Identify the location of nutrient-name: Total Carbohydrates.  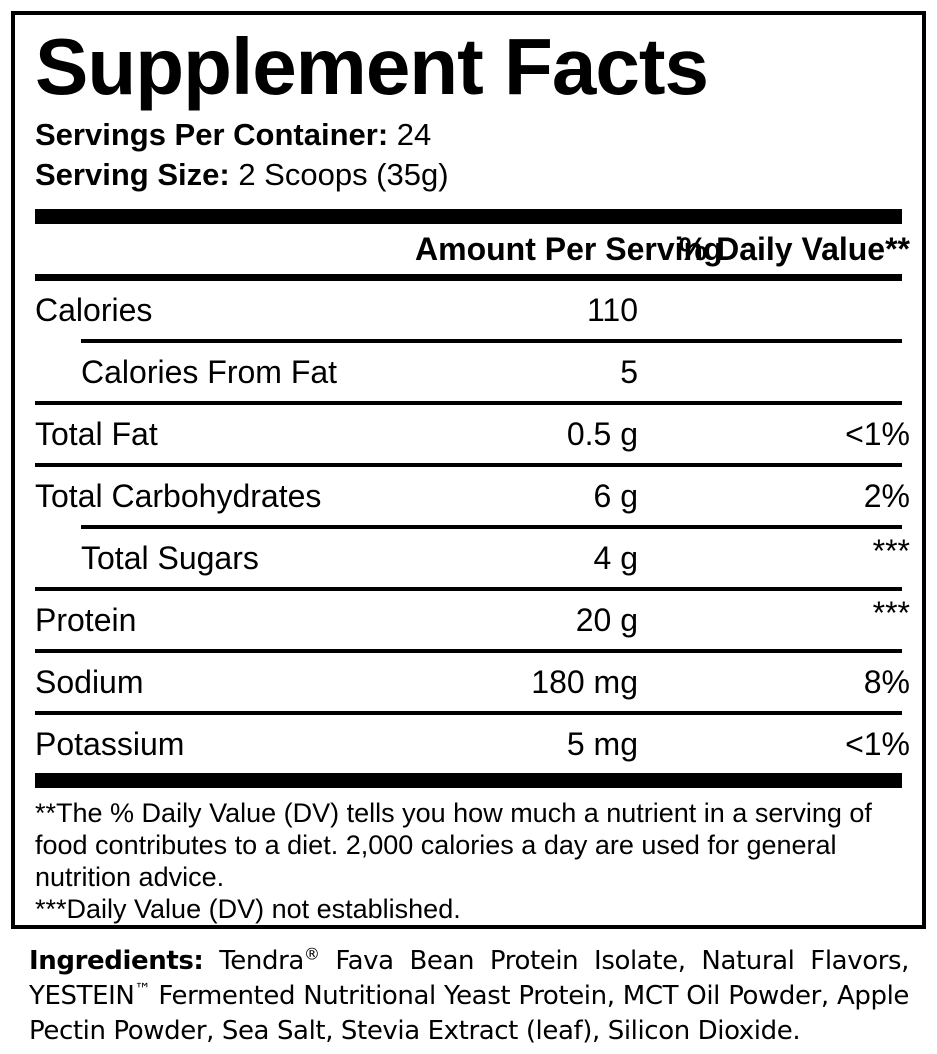
(178, 496).